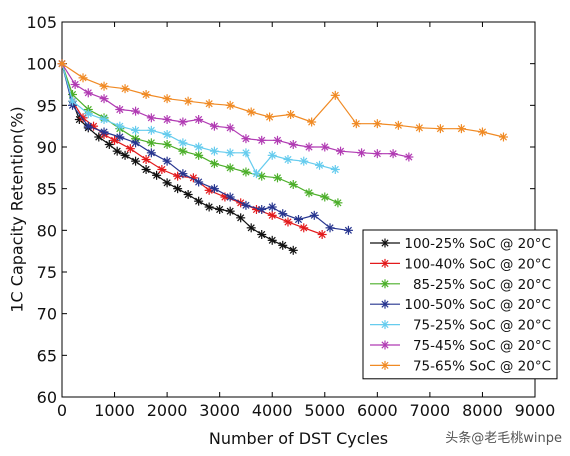 The image size is (570, 456). I want to click on legend-item: 75-25% SoC @ 20°C, so click(460, 326).